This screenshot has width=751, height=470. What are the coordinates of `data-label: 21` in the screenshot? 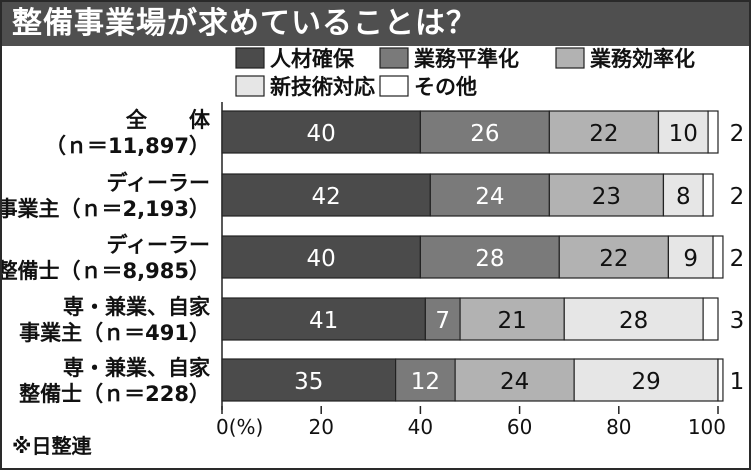 It's located at (512, 321).